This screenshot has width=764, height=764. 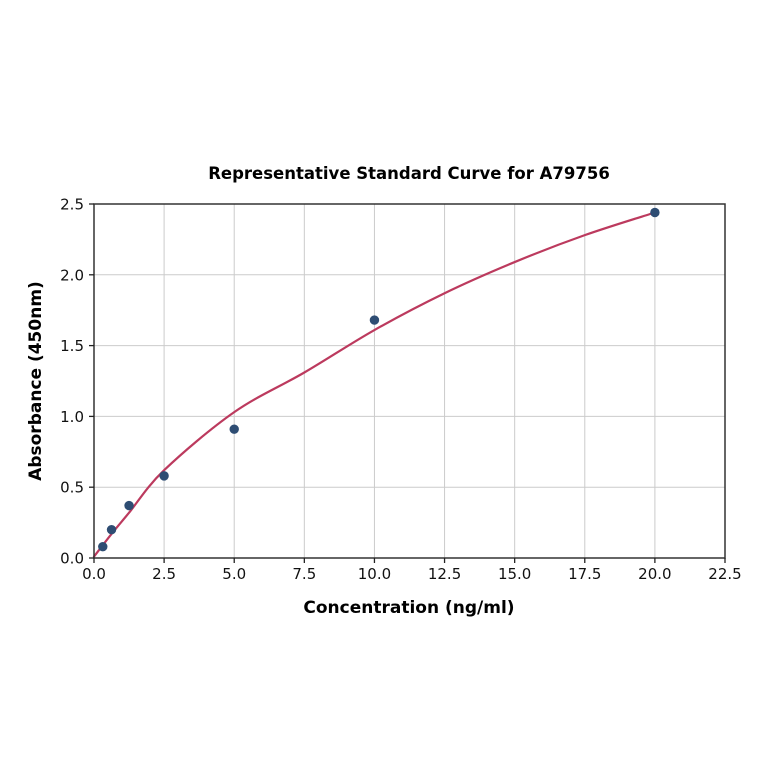 What do you see at coordinates (408, 608) in the screenshot?
I see `x-axis-label: Concentration (ng/ml)` at bounding box center [408, 608].